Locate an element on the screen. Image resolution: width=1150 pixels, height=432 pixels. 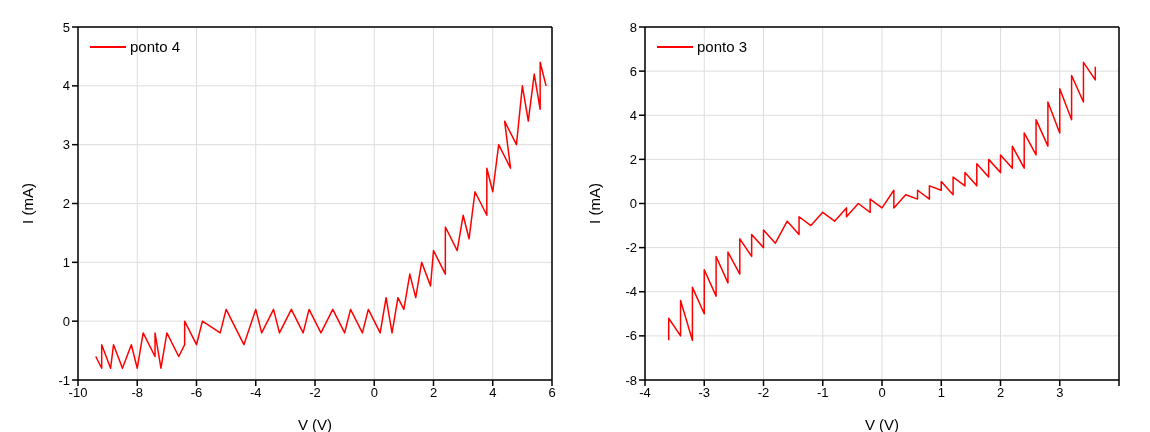
x-tick-label: -3 is located at coordinates (704, 393).